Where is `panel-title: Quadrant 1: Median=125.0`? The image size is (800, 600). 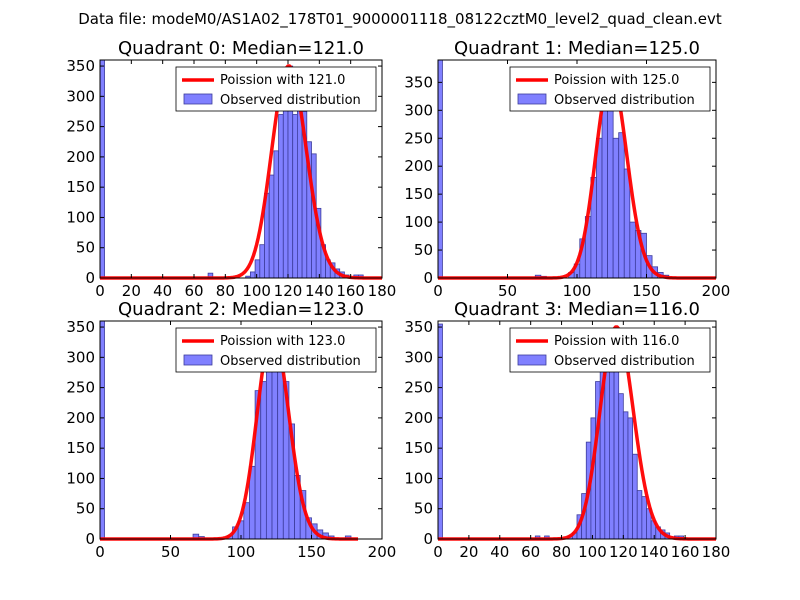 panel-title: Quadrant 1: Median=125.0 is located at coordinates (577, 48).